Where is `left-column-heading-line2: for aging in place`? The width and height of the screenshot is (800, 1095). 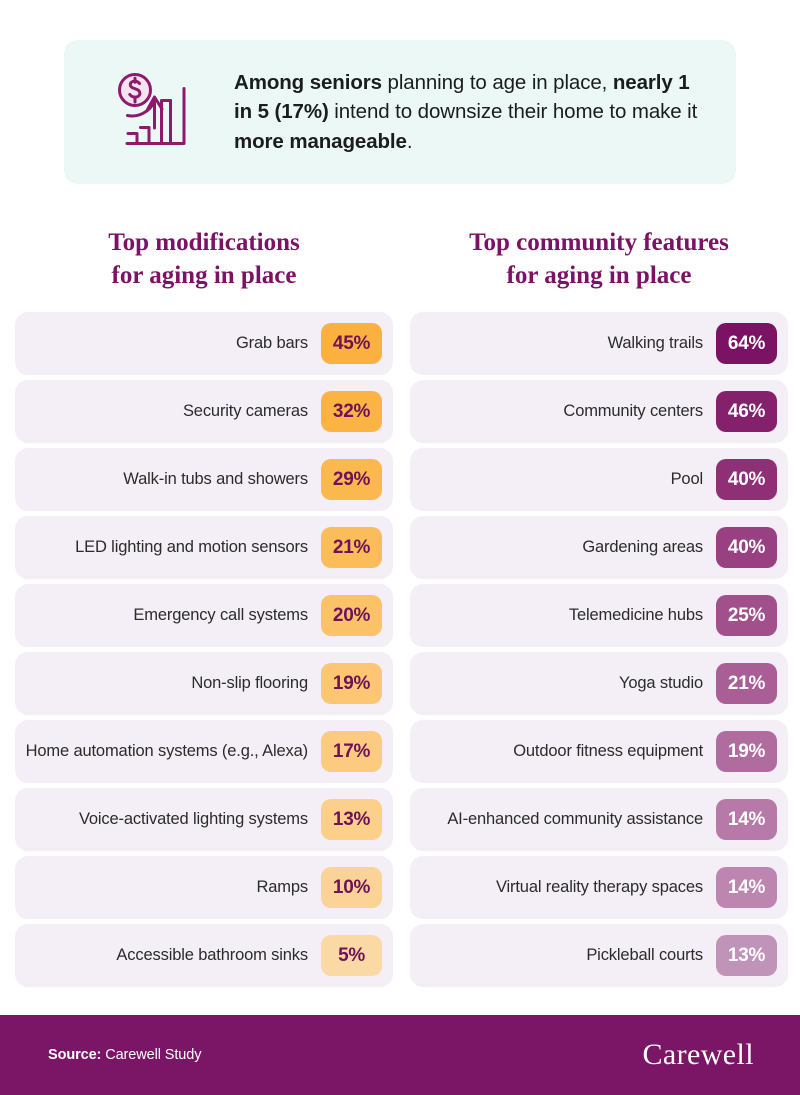 left-column-heading-line2: for aging in place is located at coordinates (204, 275).